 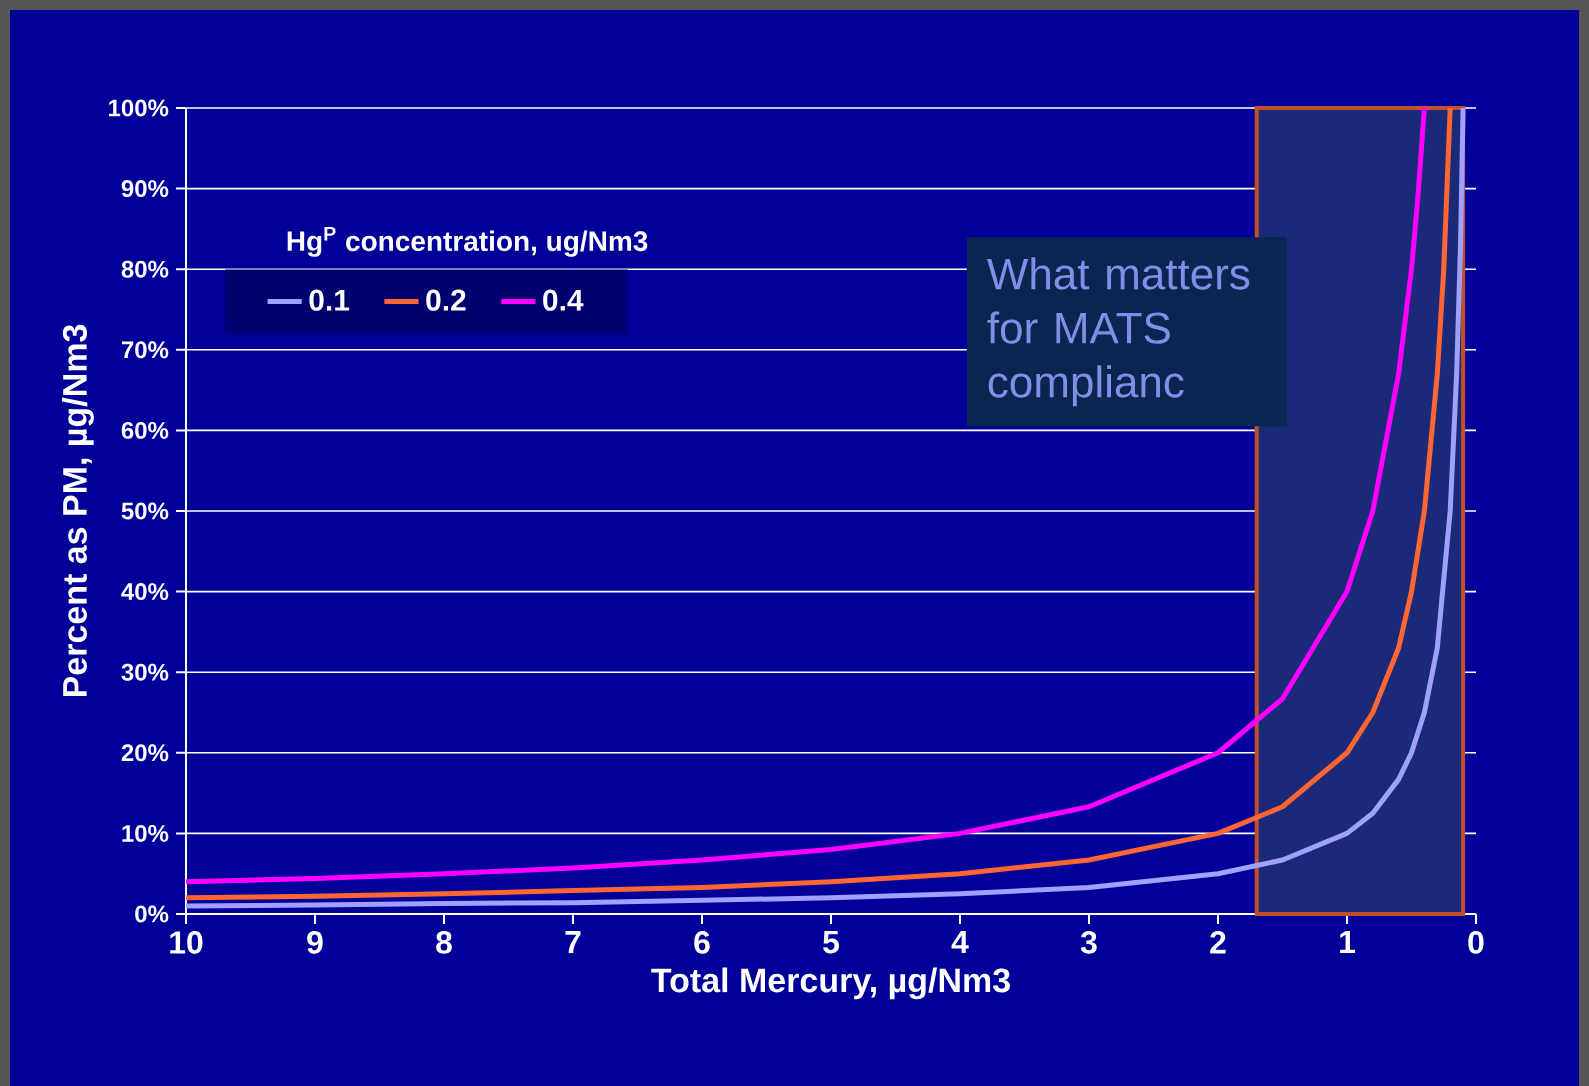 I want to click on y-tick-label: 60%, so click(x=145, y=430).